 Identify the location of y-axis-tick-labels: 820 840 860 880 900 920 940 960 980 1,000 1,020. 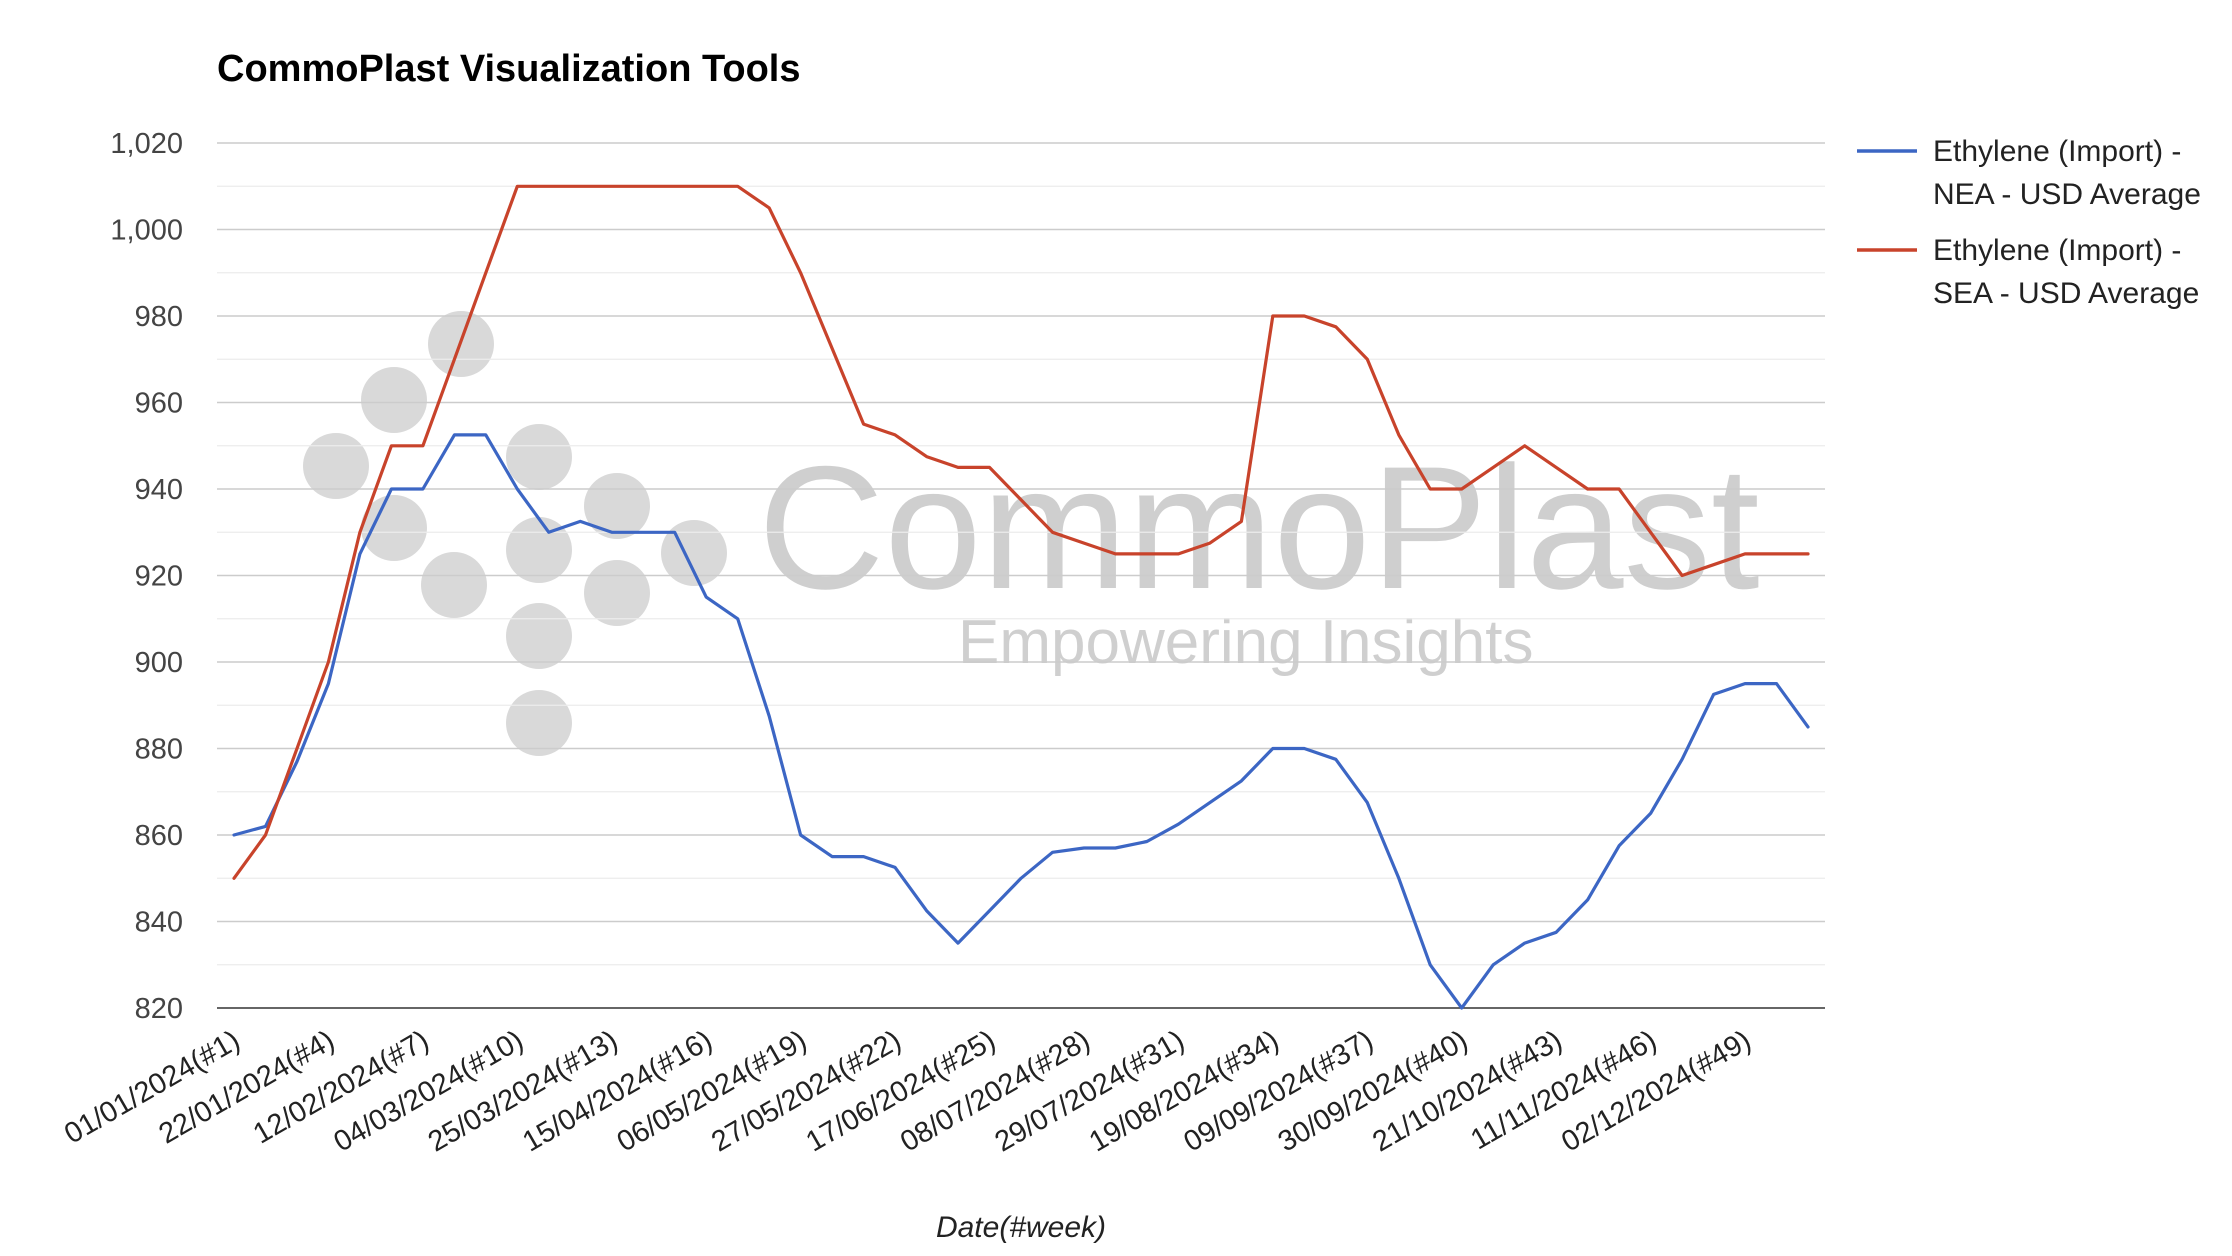
(146, 576).